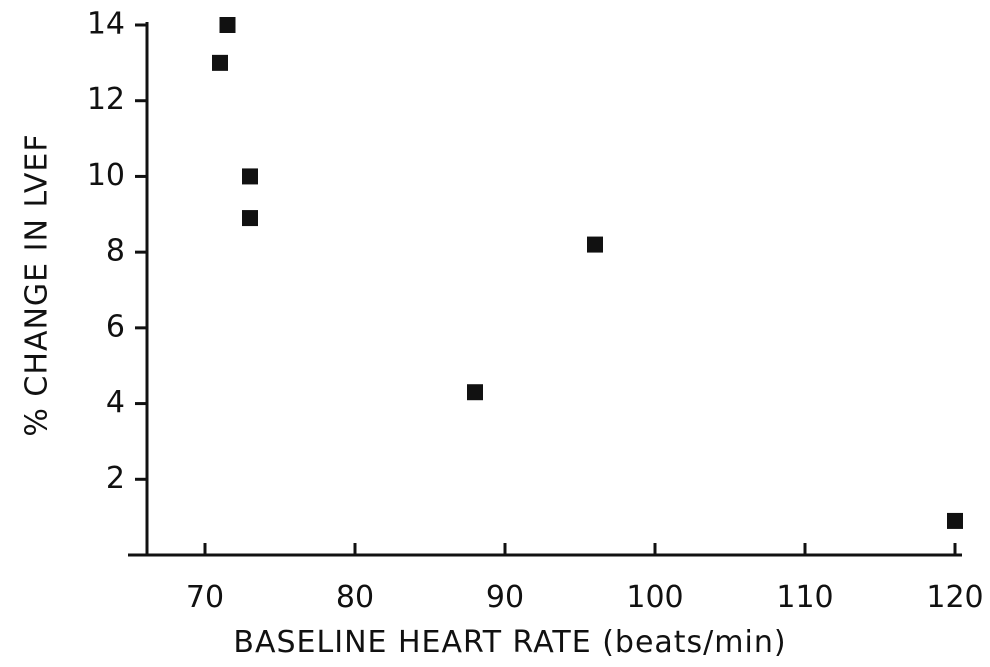  I want to click on y-axis-ticks: 2 4 6 8 10 12 14, so click(117, 251).